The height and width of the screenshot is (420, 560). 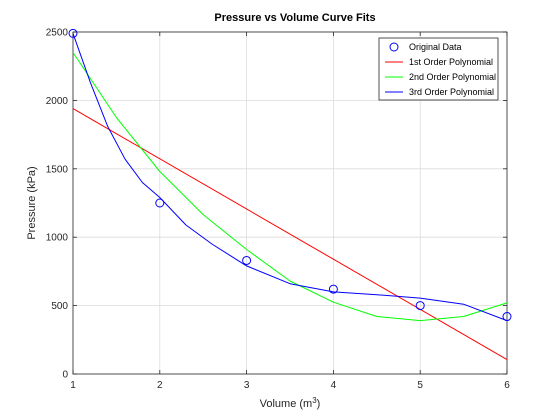 What do you see at coordinates (65, 375) in the screenshot?
I see `y-tick-label: 0` at bounding box center [65, 375].